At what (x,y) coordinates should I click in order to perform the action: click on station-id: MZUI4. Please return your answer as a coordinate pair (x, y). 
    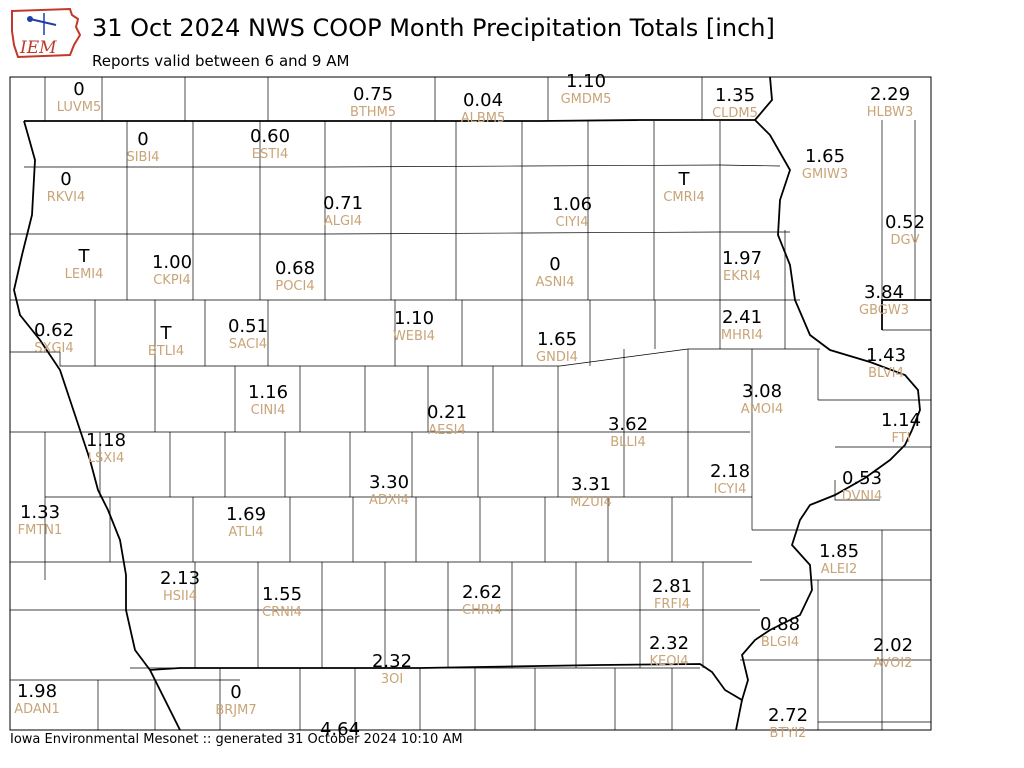
    Looking at the image, I should click on (591, 502).